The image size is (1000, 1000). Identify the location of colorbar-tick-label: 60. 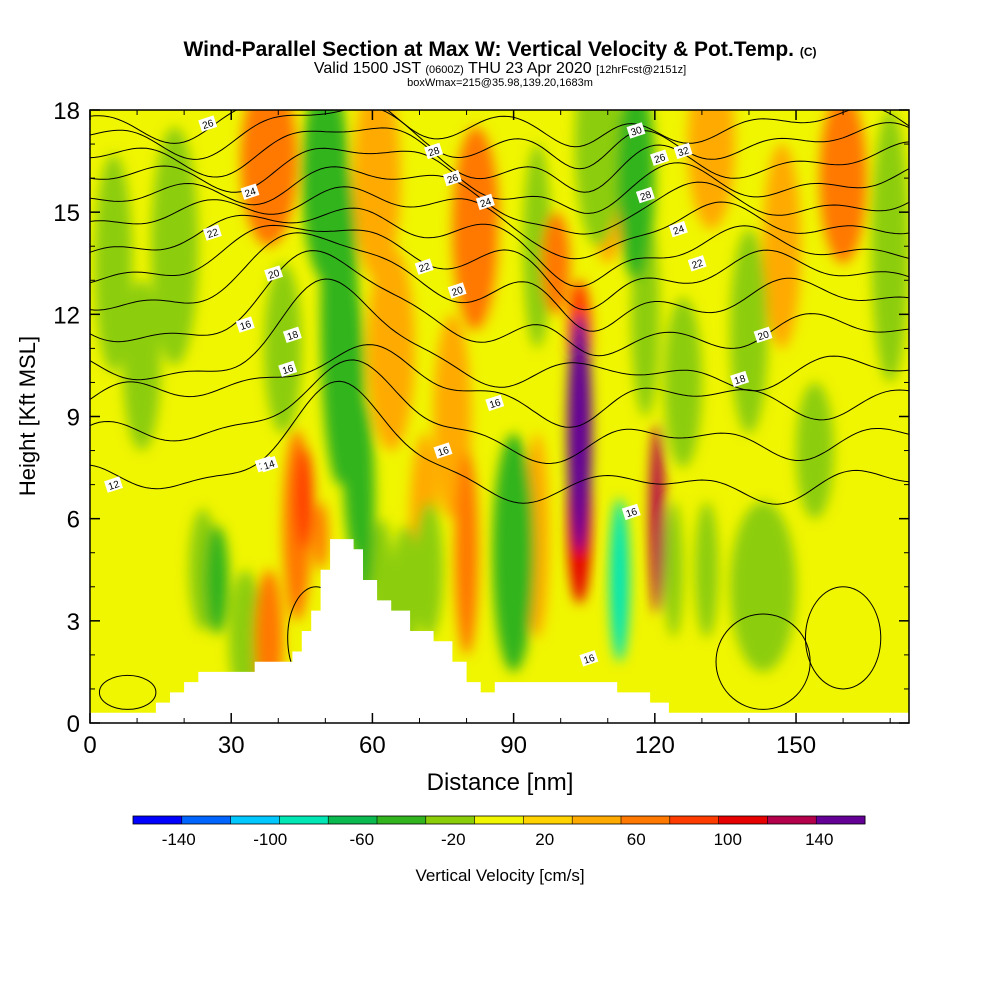
(636, 839).